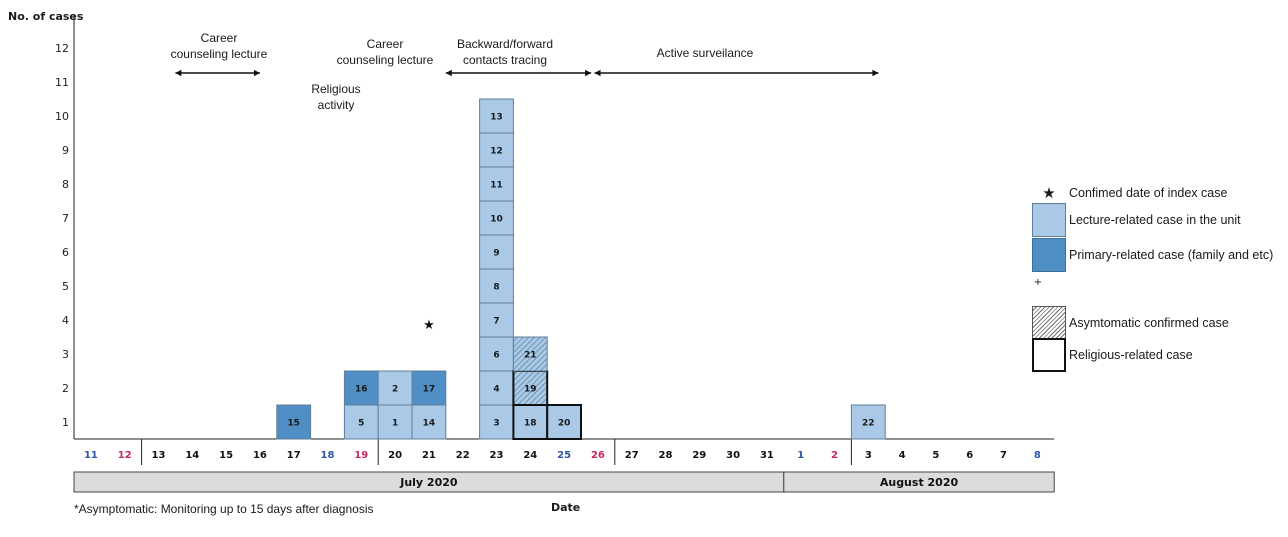 The height and width of the screenshot is (537, 1288). What do you see at coordinates (496, 424) in the screenshot?
I see `case-number: 3` at bounding box center [496, 424].